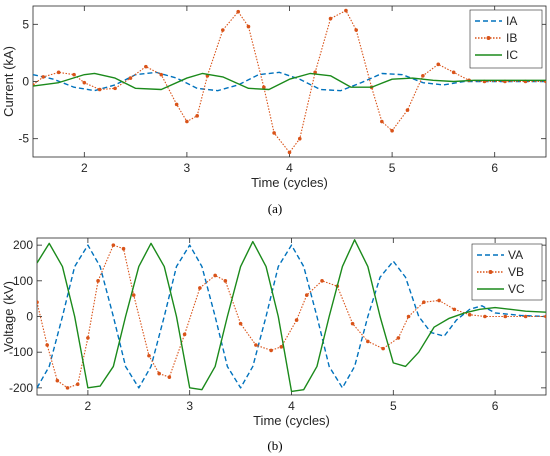 This screenshot has height=456, width=550. Describe the element at coordinates (516, 272) in the screenshot. I see `legend-entry-vb: VB` at that location.